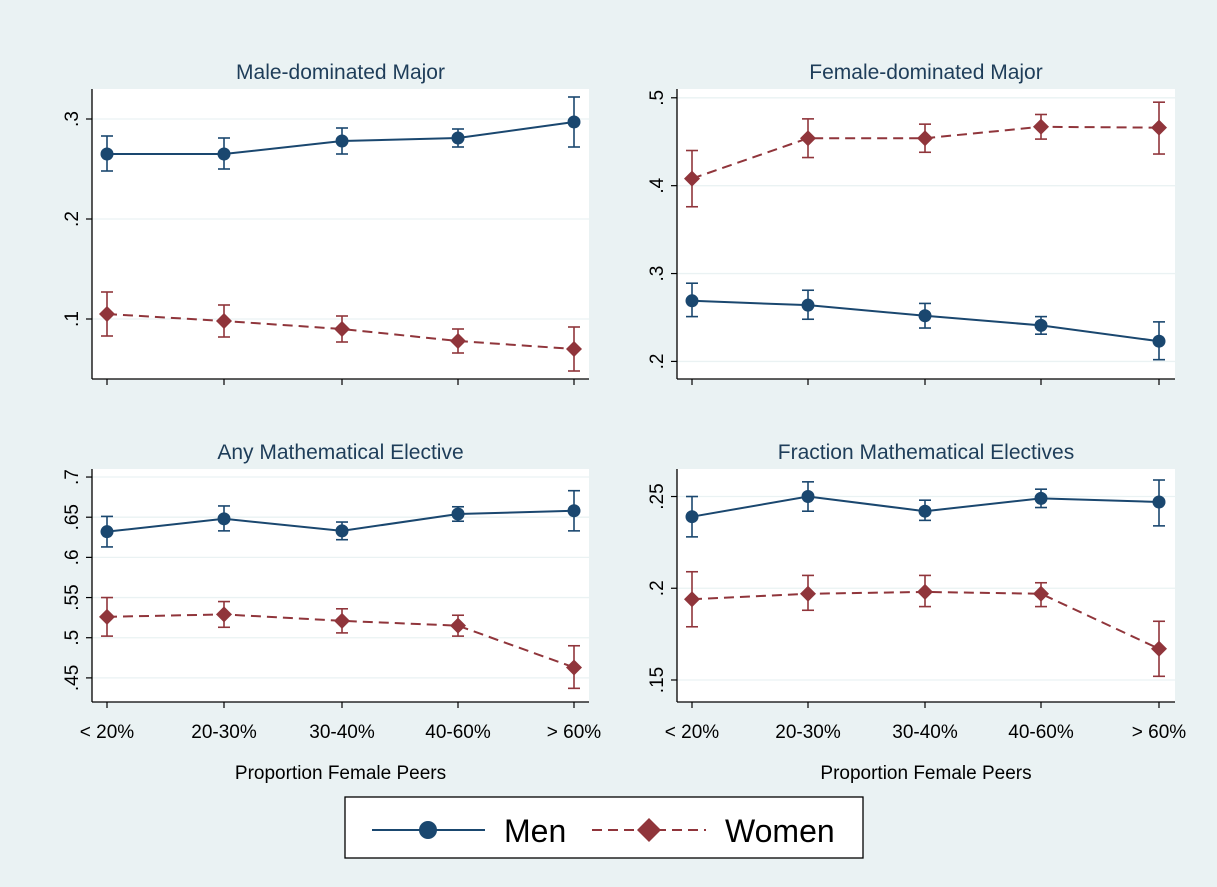  Describe the element at coordinates (535, 831) in the screenshot. I see `legend-men-label: Men` at that location.